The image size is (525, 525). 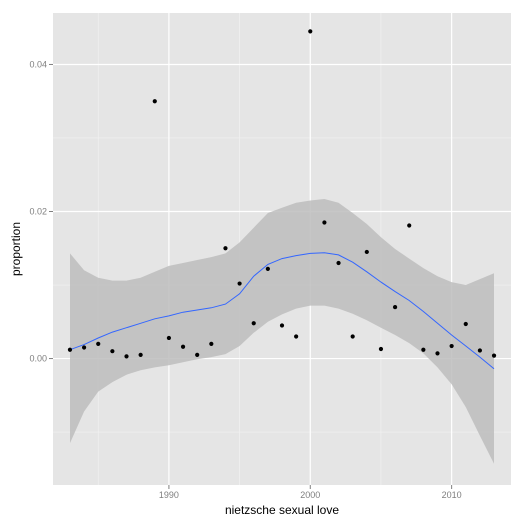 What do you see at coordinates (310, 495) in the screenshot?
I see `x-tick-label: 2000` at bounding box center [310, 495].